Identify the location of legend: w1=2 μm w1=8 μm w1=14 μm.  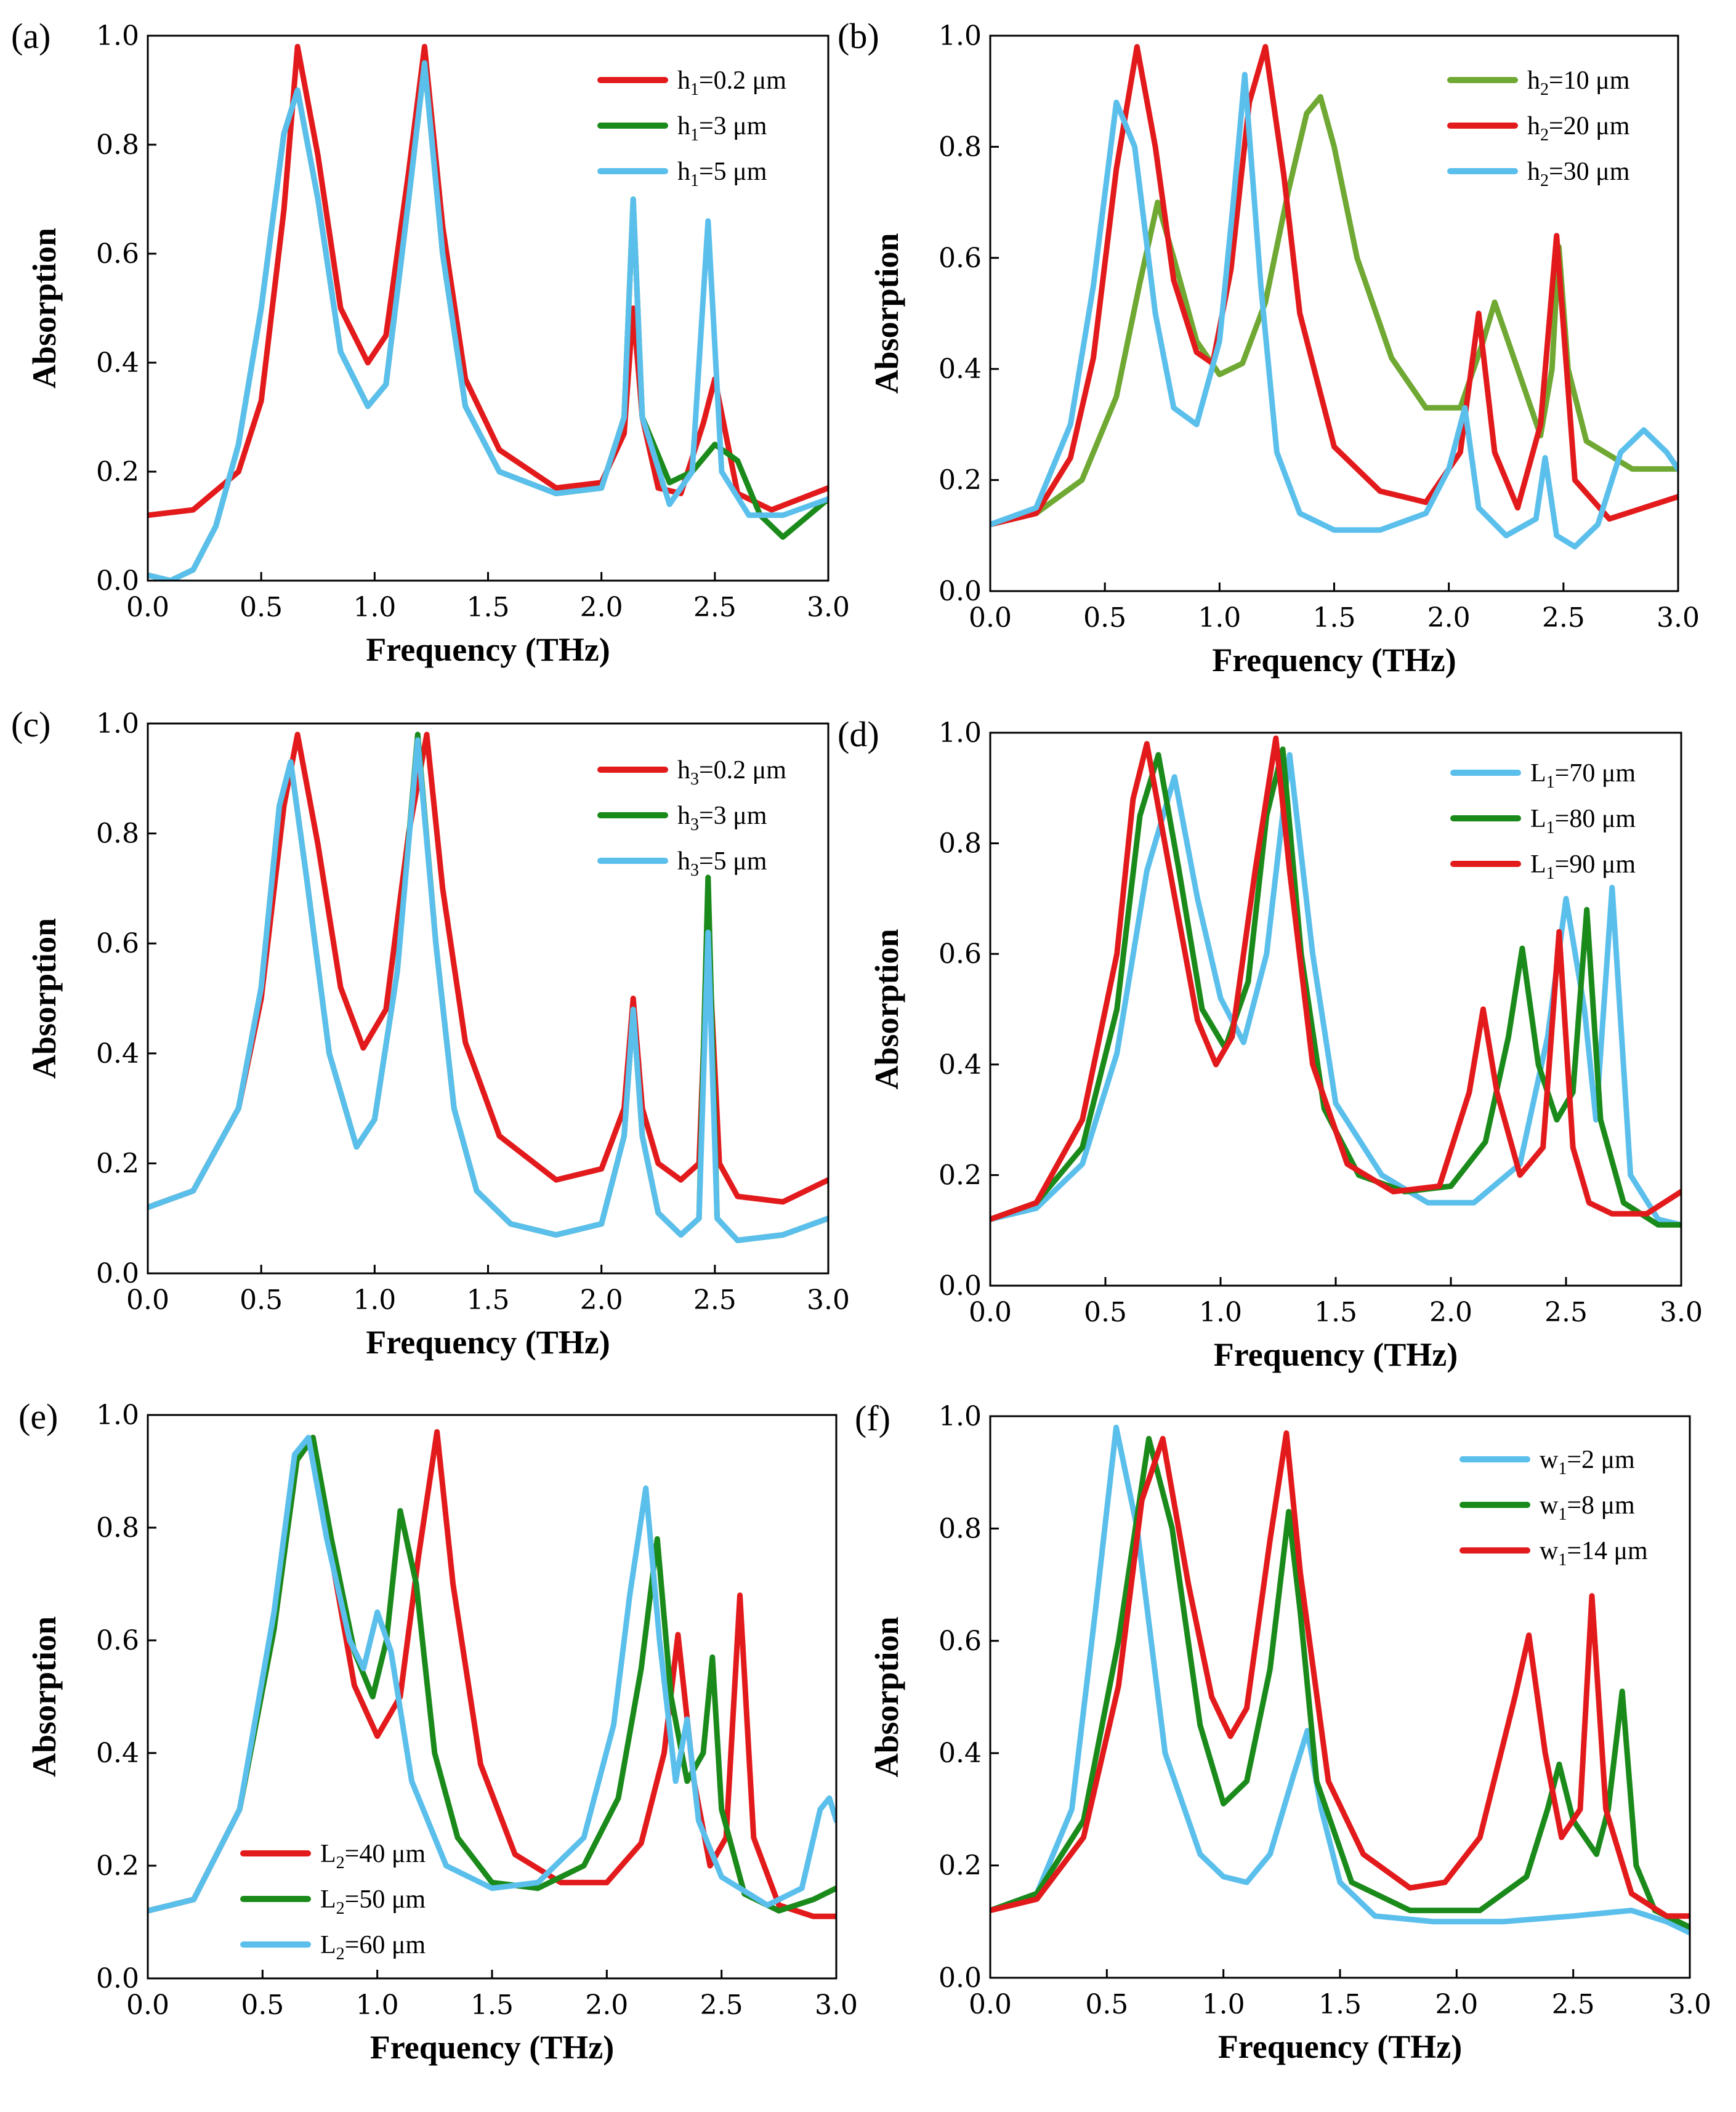
(1554, 1508).